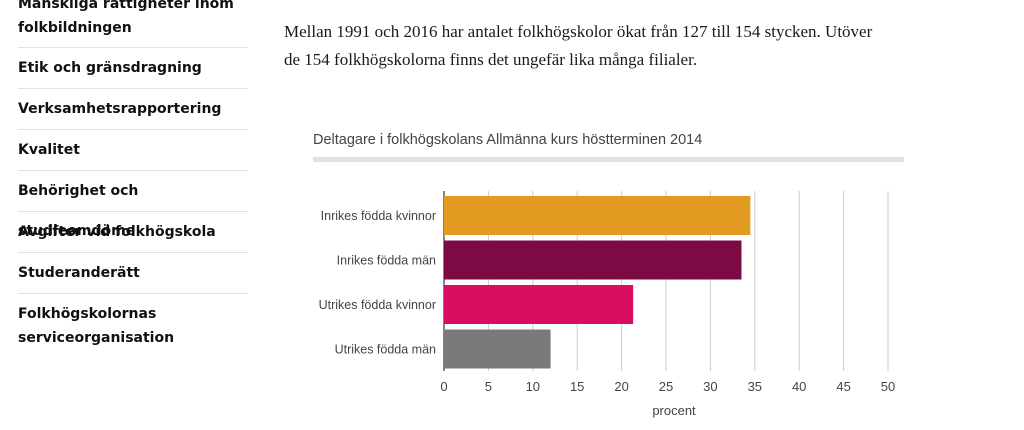 The height and width of the screenshot is (430, 1024). What do you see at coordinates (133, 109) in the screenshot?
I see `sidebar-item-verksamhetsrapportering: Verksamhetsrapportering` at bounding box center [133, 109].